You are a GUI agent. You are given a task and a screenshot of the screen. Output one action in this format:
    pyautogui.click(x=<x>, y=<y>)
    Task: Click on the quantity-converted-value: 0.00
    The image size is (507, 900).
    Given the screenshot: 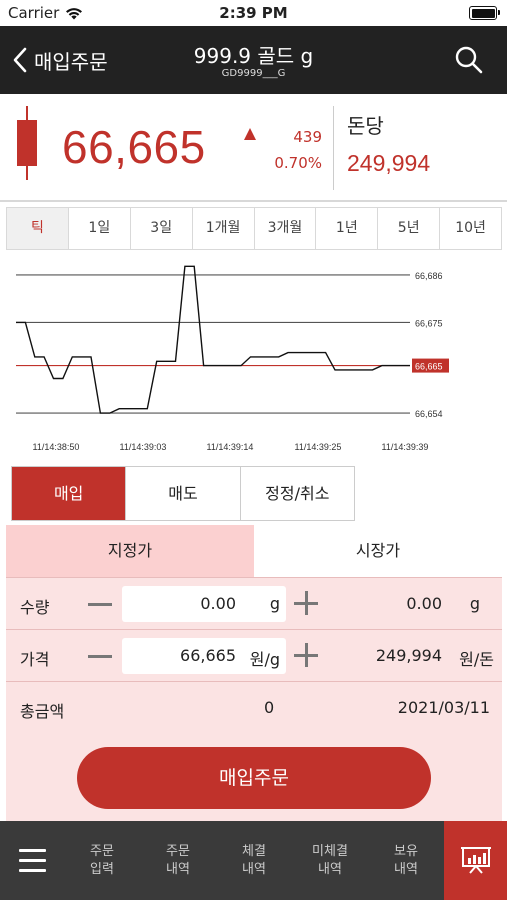 What is the action you would take?
    pyautogui.click(x=424, y=603)
    